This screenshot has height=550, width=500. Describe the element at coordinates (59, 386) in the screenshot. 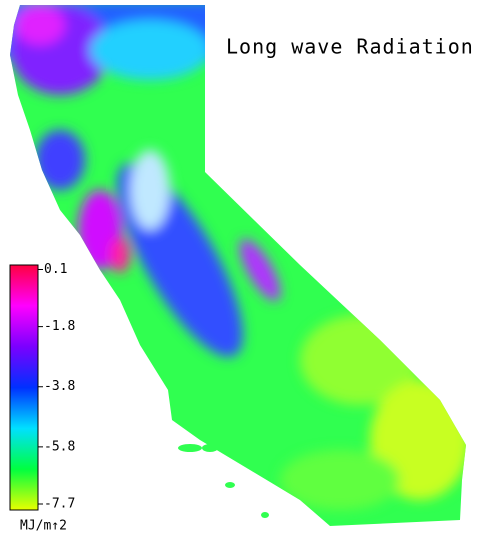

I see `tick-label: -3.8` at that location.